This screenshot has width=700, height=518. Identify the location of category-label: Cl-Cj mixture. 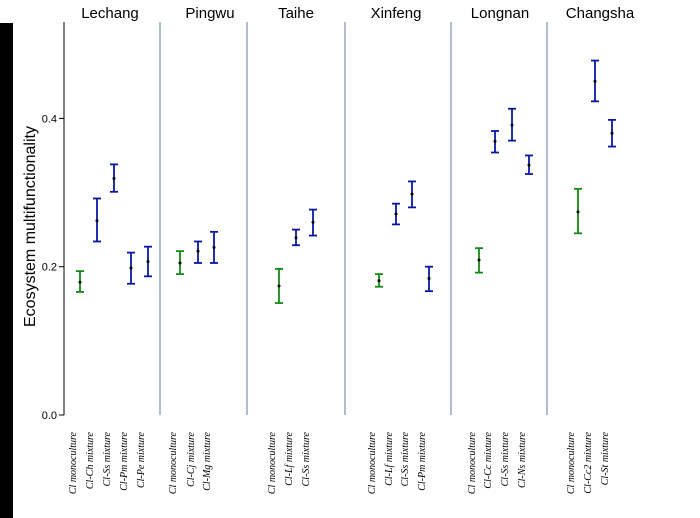
(191, 458).